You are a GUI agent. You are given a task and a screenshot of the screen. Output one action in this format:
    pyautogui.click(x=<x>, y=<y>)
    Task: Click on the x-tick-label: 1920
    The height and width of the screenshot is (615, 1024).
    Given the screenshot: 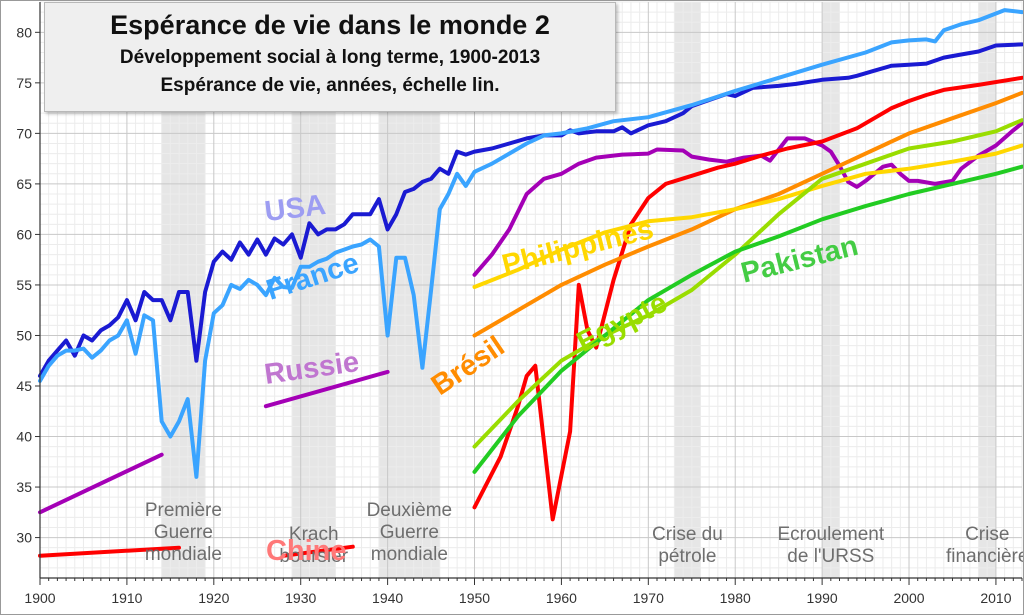 What is the action you would take?
    pyautogui.click(x=213, y=598)
    